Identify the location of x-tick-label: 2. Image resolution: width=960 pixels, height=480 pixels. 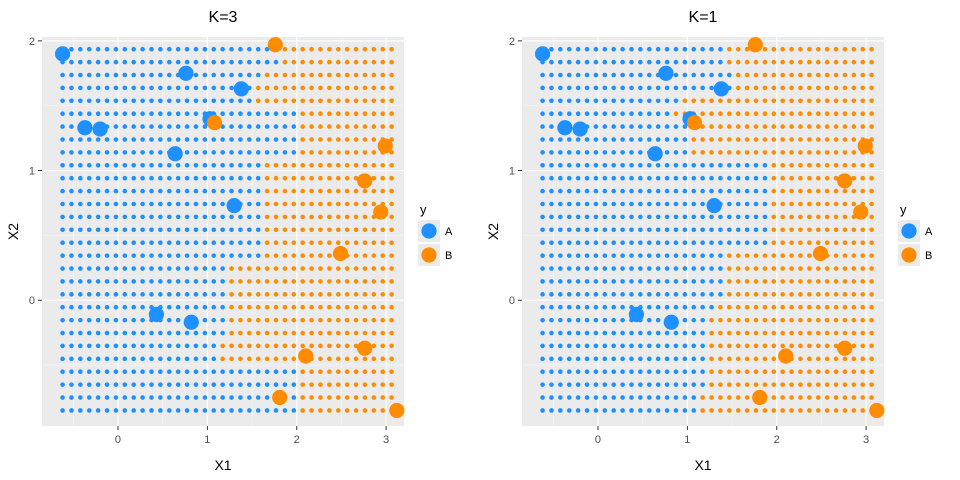
(777, 440).